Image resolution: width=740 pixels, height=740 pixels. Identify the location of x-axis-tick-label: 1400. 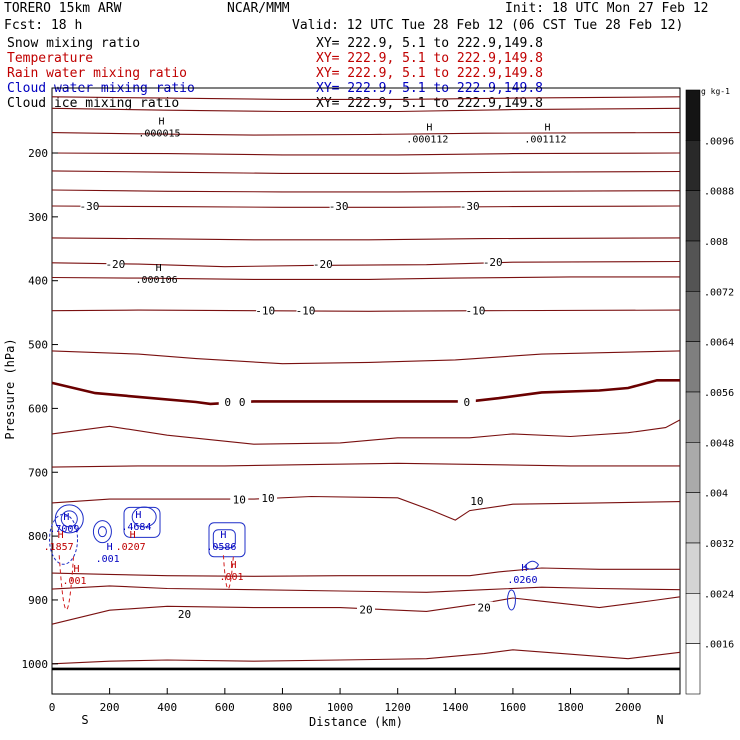
(455, 707).